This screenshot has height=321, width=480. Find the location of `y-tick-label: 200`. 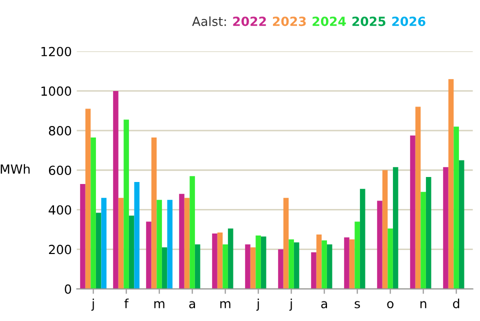

y-tick-label: 200 is located at coordinates (60, 249).